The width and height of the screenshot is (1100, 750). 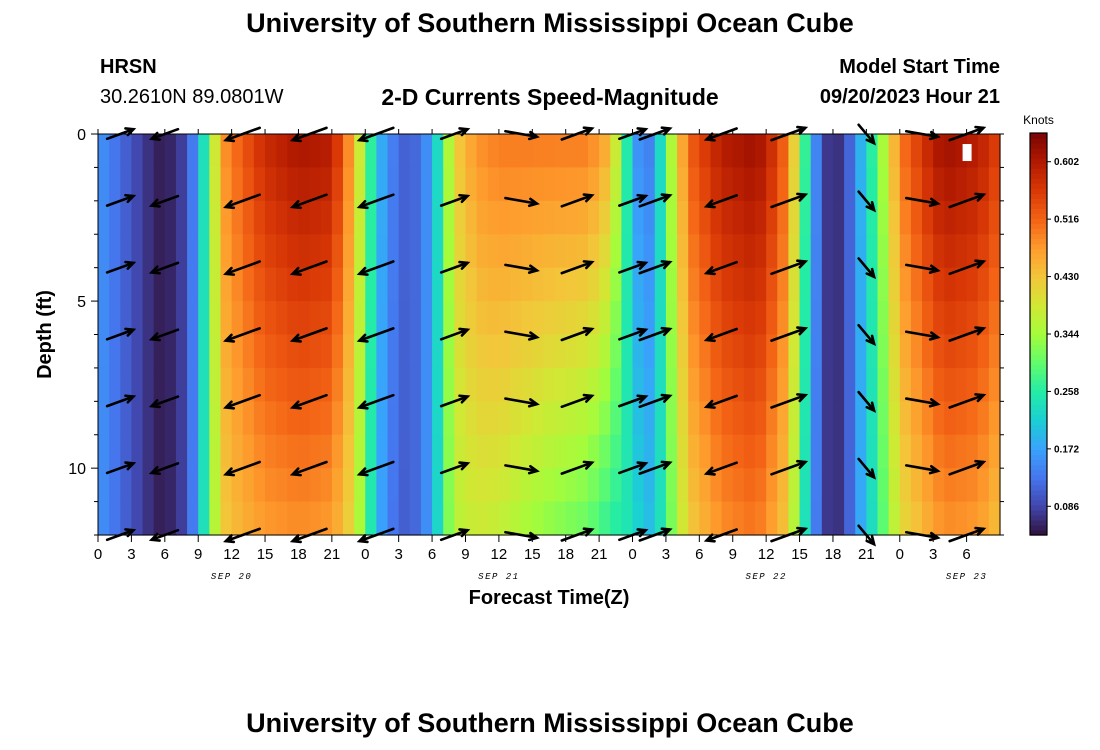 What do you see at coordinates (1038, 120) in the screenshot?
I see `colorbar-title: Knots` at bounding box center [1038, 120].